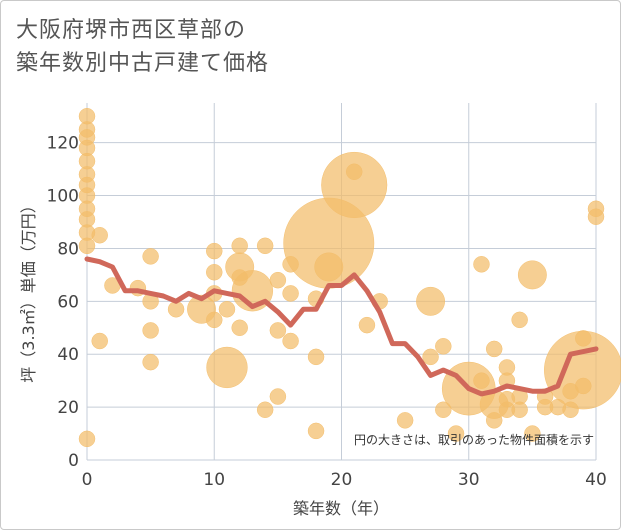 This screenshot has width=621, height=530. What do you see at coordinates (469, 480) in the screenshot?
I see `x-tick-label-30: 30` at bounding box center [469, 480].